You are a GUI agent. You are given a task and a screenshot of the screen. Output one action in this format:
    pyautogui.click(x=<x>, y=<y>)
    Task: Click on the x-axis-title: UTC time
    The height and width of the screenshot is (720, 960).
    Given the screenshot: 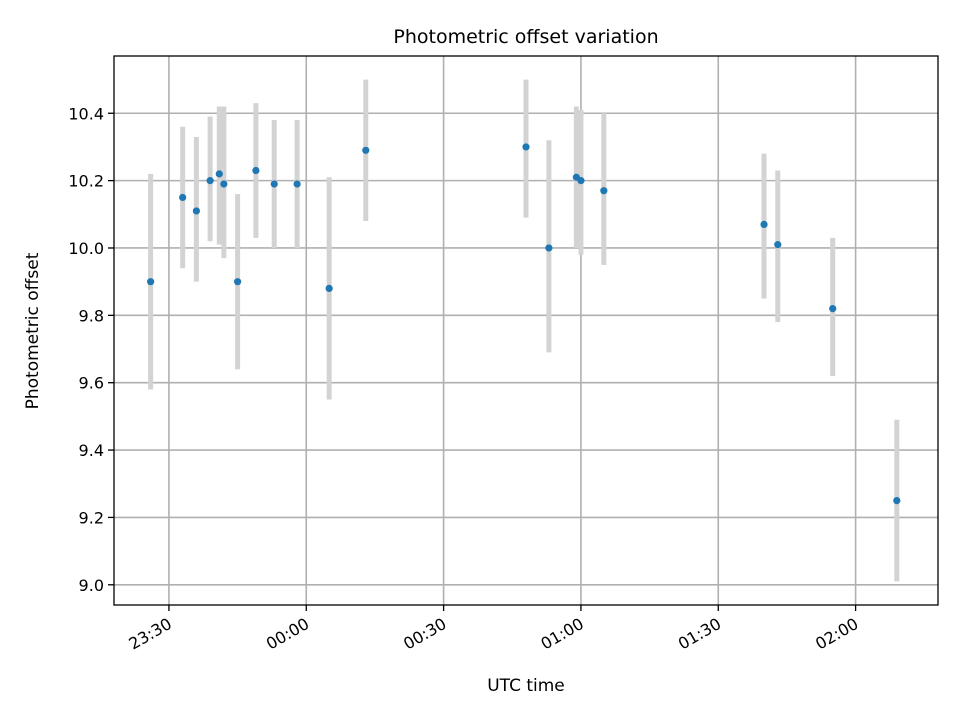 What is the action you would take?
    pyautogui.click(x=526, y=686)
    